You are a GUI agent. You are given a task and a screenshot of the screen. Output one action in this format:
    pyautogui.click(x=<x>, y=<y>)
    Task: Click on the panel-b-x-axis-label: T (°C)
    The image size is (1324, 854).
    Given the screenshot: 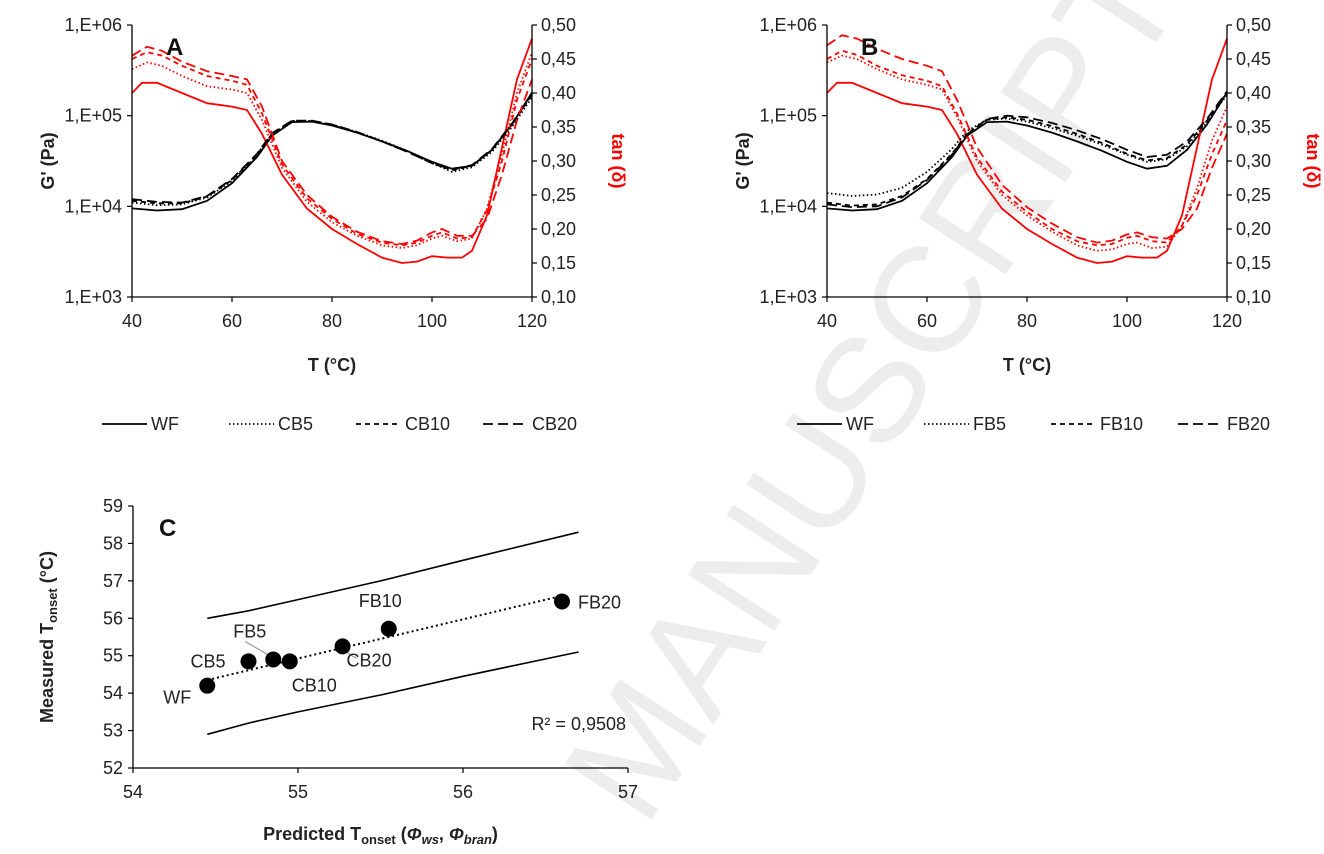 What is the action you would take?
    pyautogui.click(x=1027, y=365)
    